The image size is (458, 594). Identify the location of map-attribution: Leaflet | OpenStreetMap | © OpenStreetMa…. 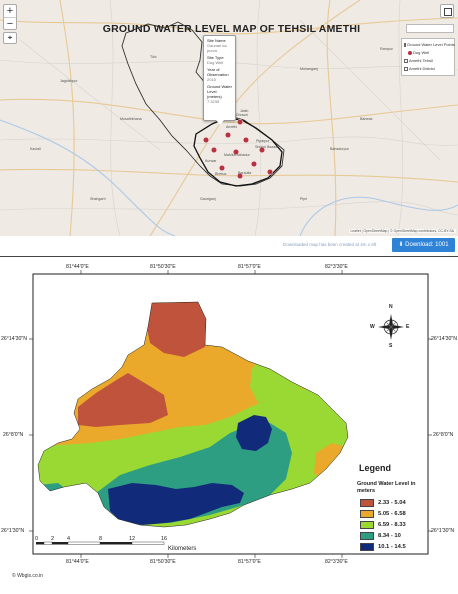
(402, 231).